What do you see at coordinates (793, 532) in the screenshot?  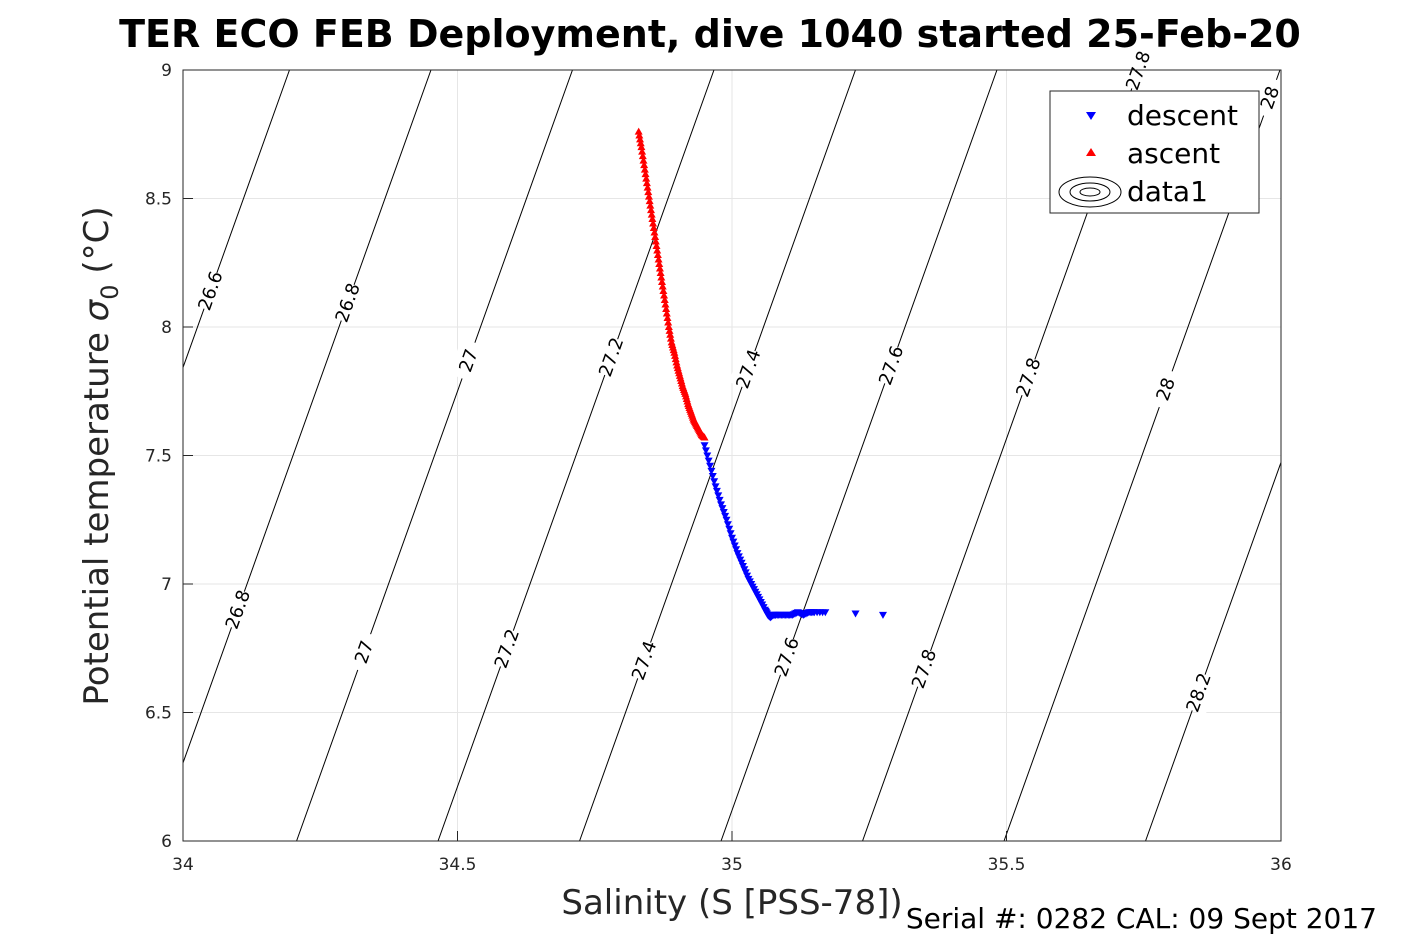 I see `descent-series` at bounding box center [793, 532].